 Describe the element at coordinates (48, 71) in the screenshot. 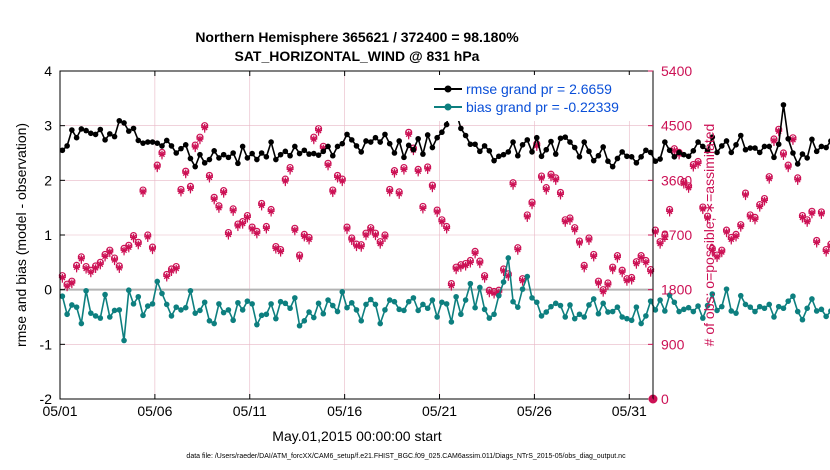

I see `y-left-tick-label: 4` at that location.